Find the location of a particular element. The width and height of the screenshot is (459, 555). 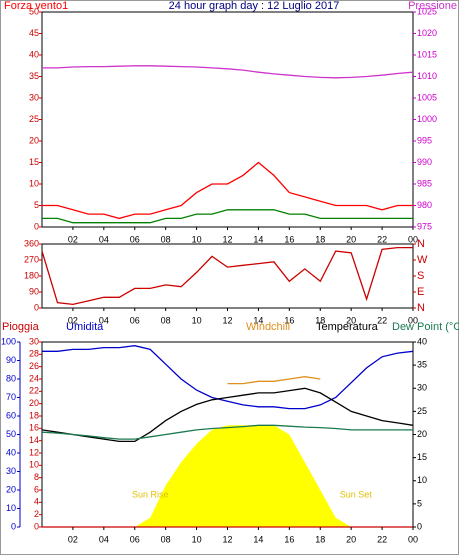

y2-tick-label: 995 is located at coordinates (424, 140).